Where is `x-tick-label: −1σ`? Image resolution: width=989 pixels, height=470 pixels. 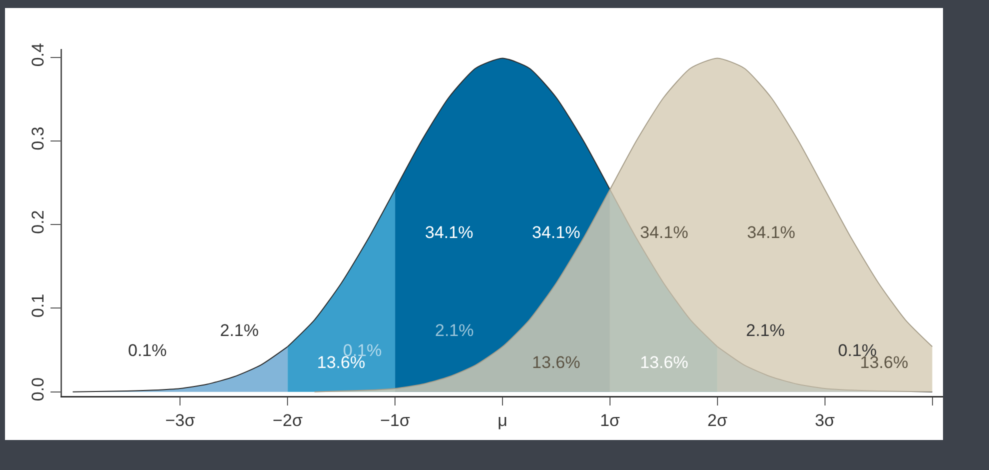
x-tick-label: −1σ is located at coordinates (395, 420).